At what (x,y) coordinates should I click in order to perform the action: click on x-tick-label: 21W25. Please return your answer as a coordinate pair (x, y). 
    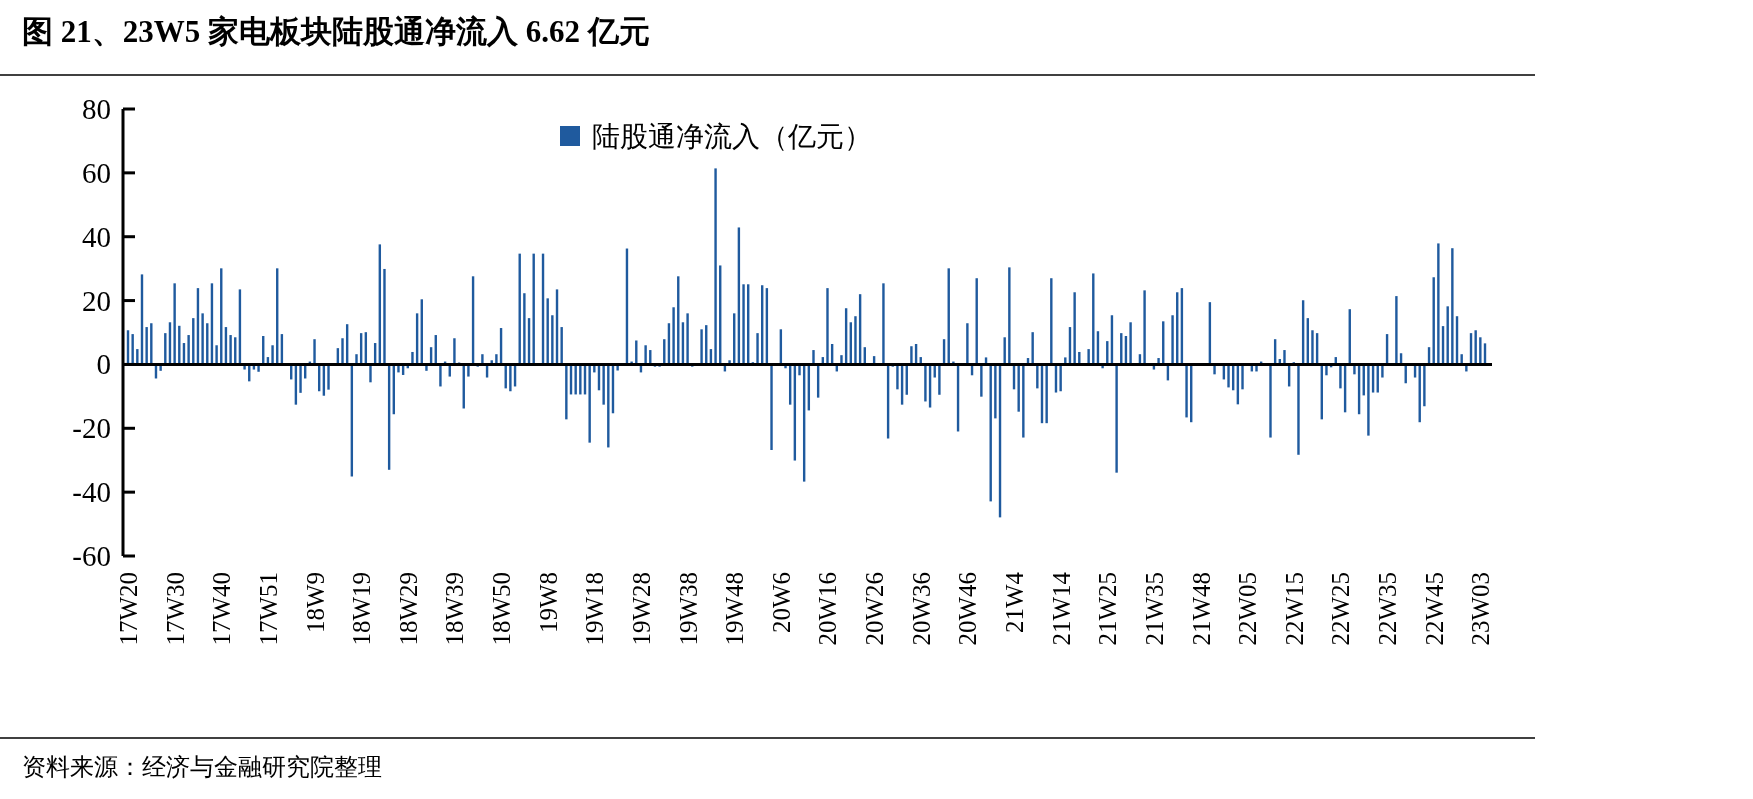
    Looking at the image, I should click on (1108, 609).